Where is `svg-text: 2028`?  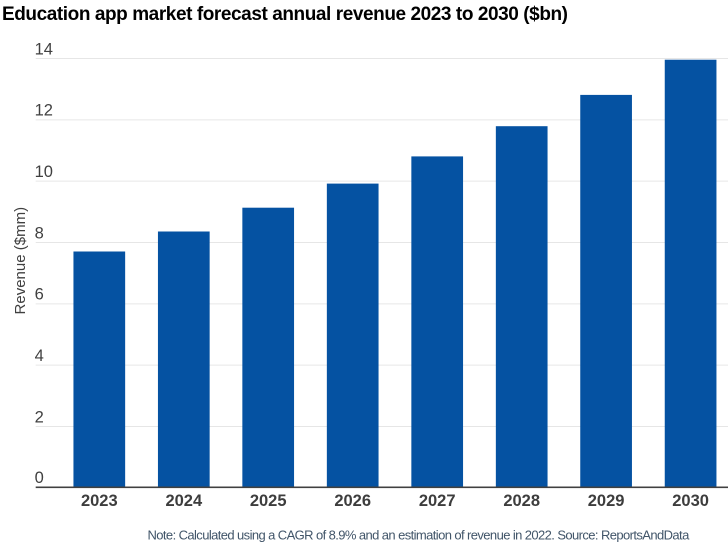
svg-text: 2028 is located at coordinates (521, 501).